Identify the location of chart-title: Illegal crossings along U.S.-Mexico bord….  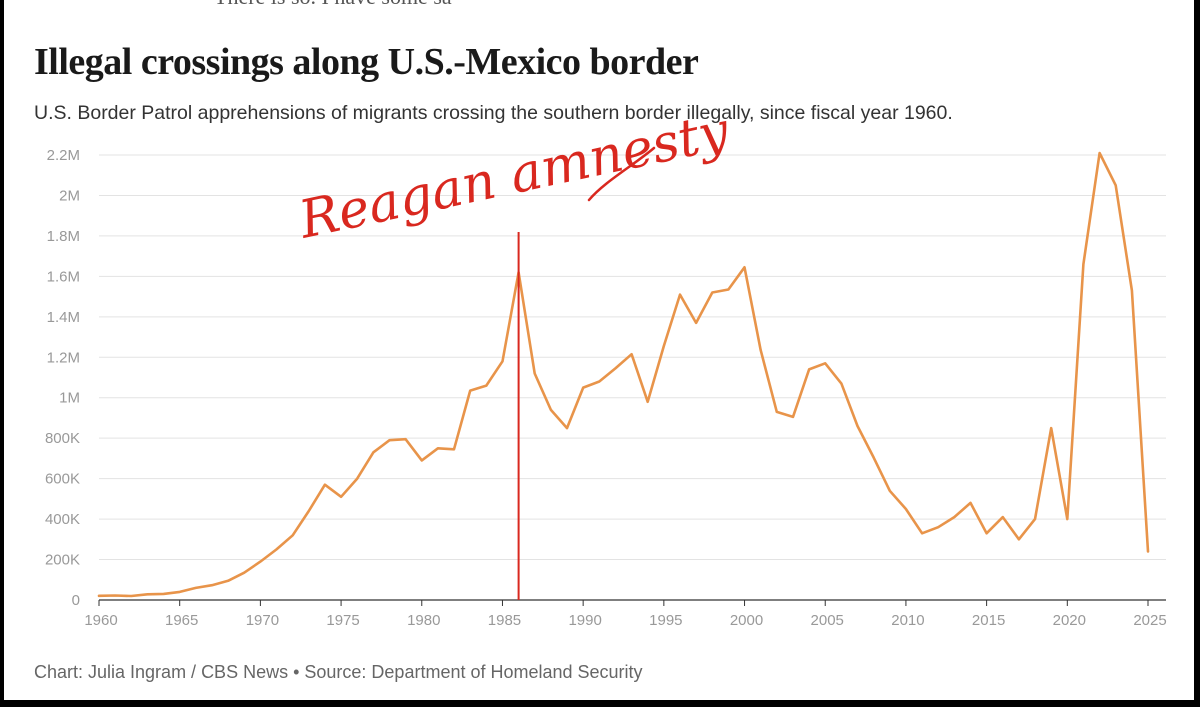
(366, 62).